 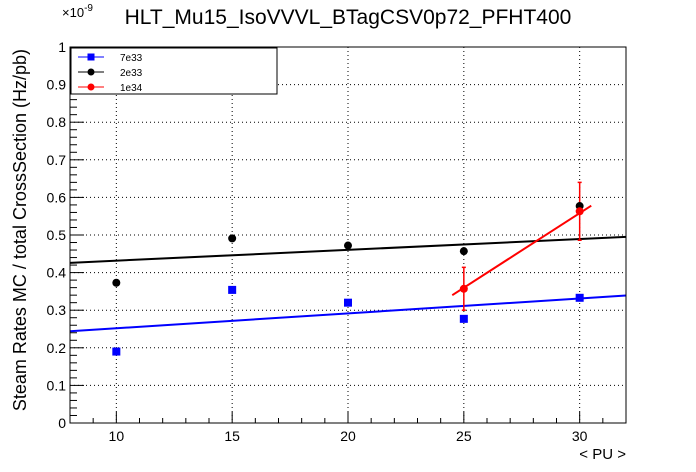 What do you see at coordinates (57, 122) in the screenshot?
I see `y-tick-label: 0.8` at bounding box center [57, 122].